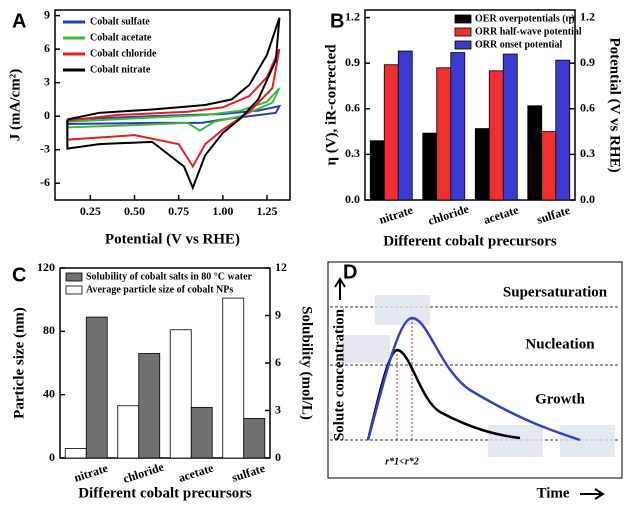 This screenshot has height=510, width=630. Describe the element at coordinates (587, 199) in the screenshot. I see `y2-tick-label: 0.0` at that location.